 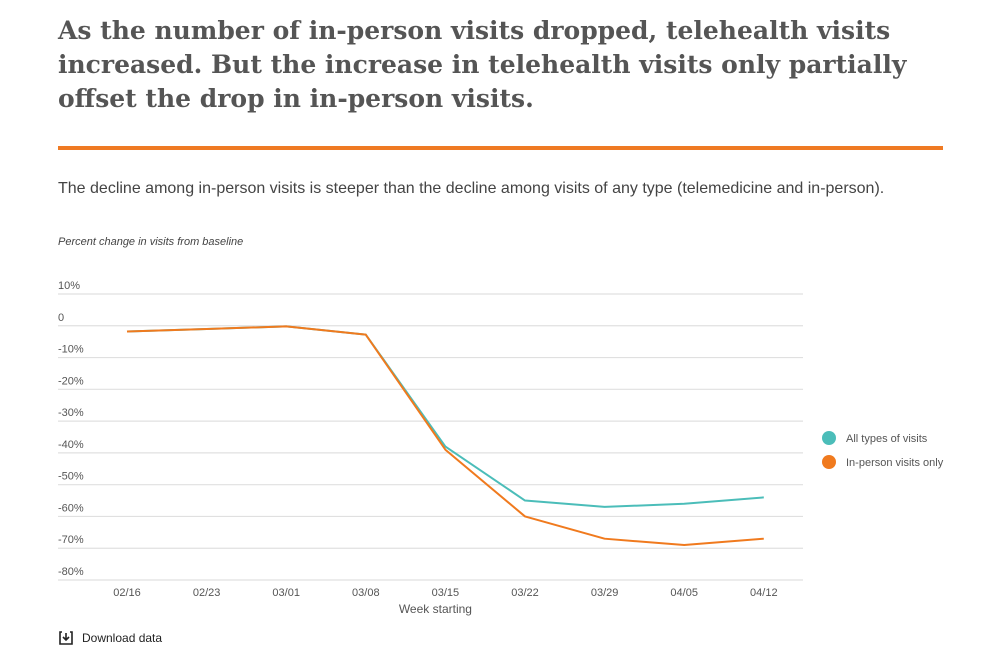 I want to click on x-axis-label: Week starting, so click(x=435, y=609).